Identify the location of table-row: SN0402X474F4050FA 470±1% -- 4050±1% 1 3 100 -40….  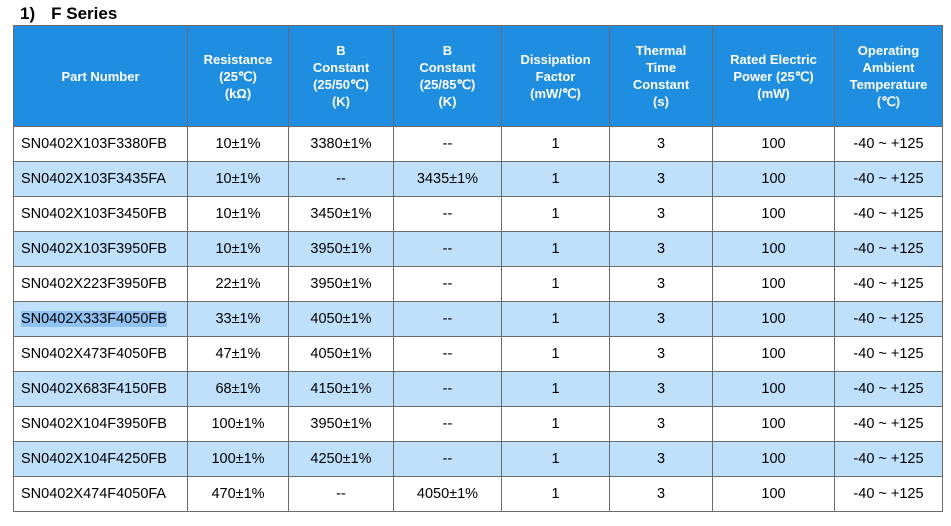
(478, 494).